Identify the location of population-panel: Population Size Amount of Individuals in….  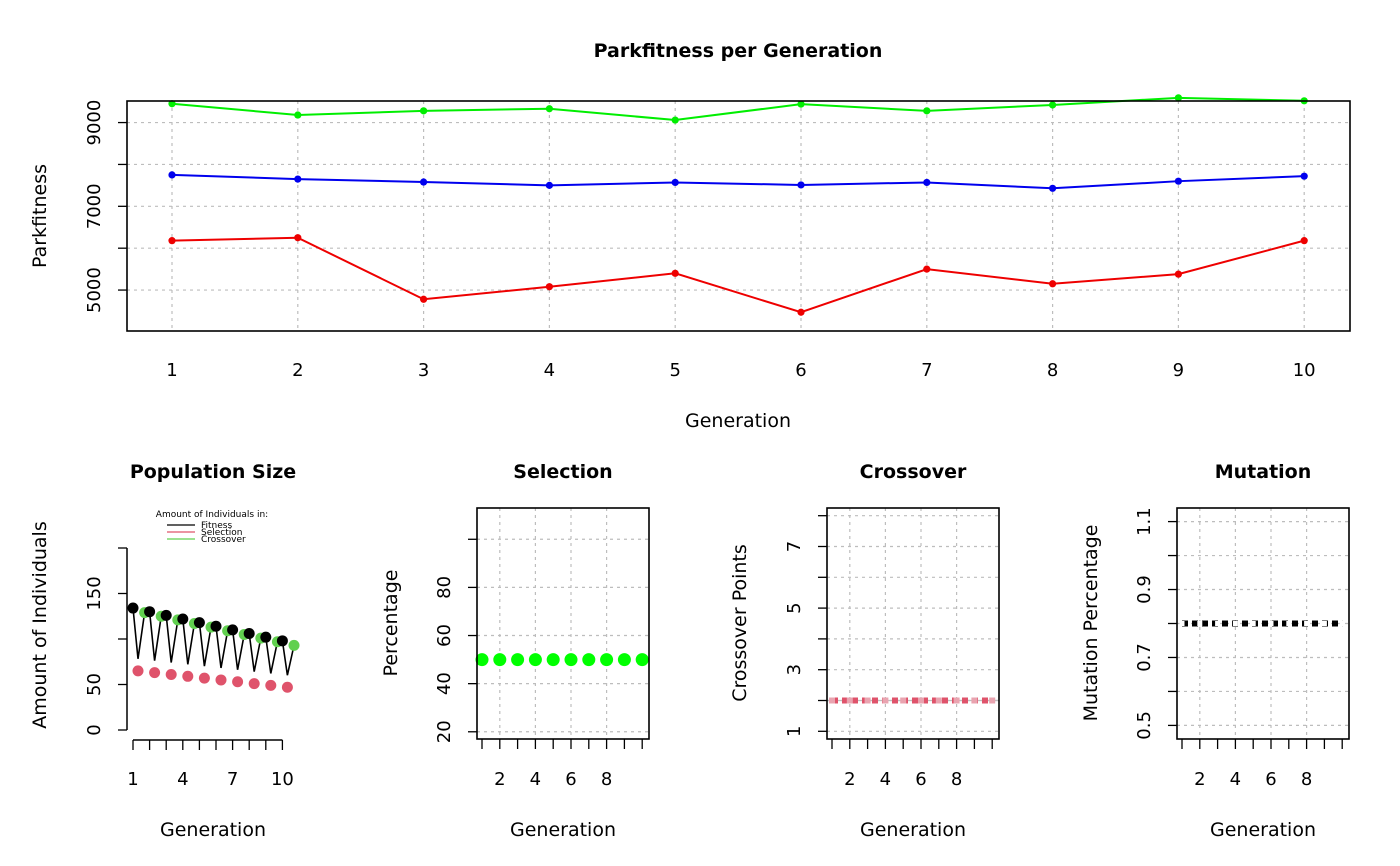
(164, 651).